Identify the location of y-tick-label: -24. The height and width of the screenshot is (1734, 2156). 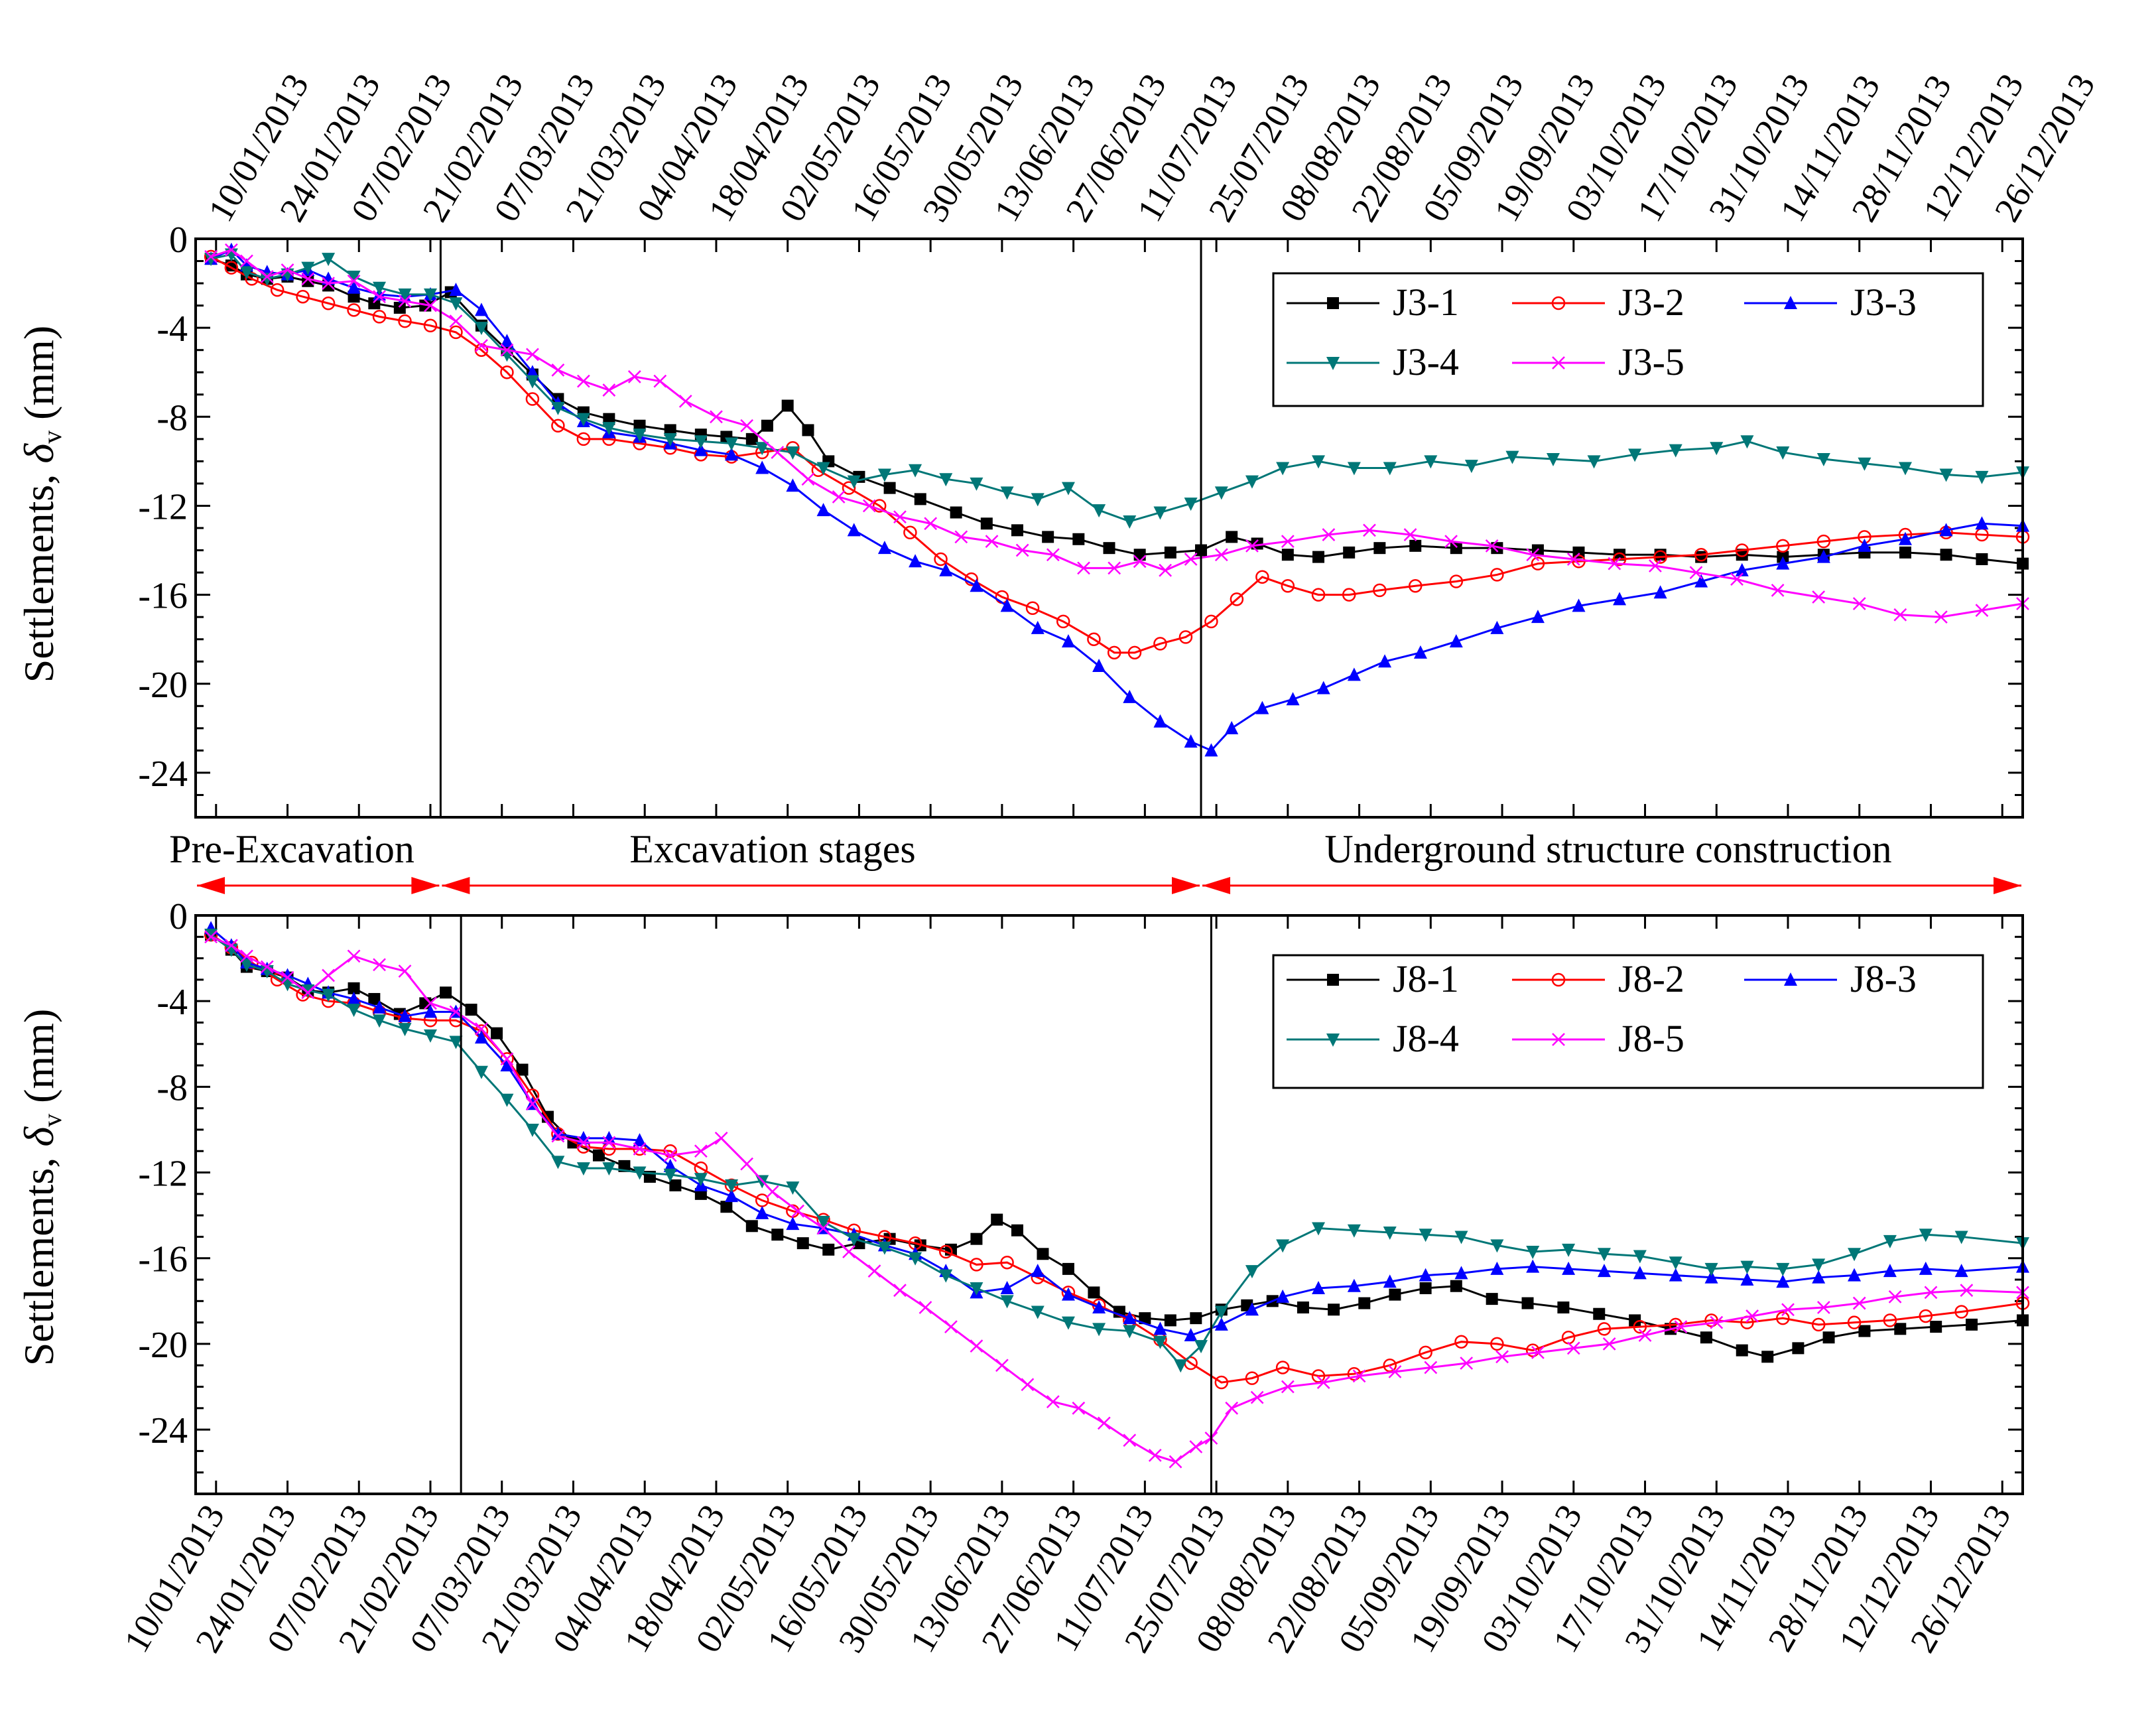
(163, 1430).